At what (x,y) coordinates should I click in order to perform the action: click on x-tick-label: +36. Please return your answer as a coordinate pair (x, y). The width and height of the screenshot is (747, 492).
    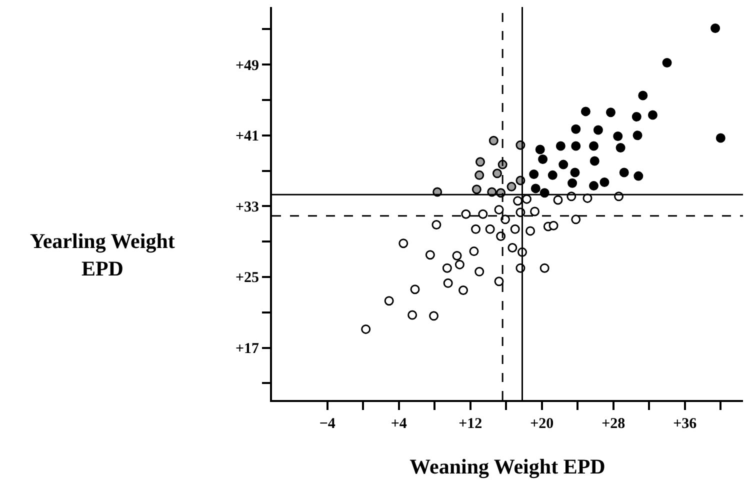
    Looking at the image, I should click on (685, 424).